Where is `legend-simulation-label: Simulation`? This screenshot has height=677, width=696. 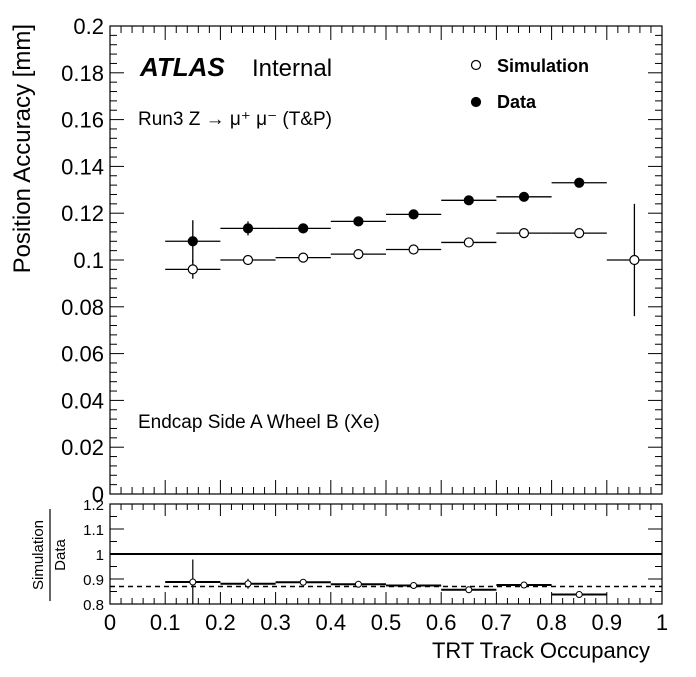 legend-simulation-label: Simulation is located at coordinates (543, 66).